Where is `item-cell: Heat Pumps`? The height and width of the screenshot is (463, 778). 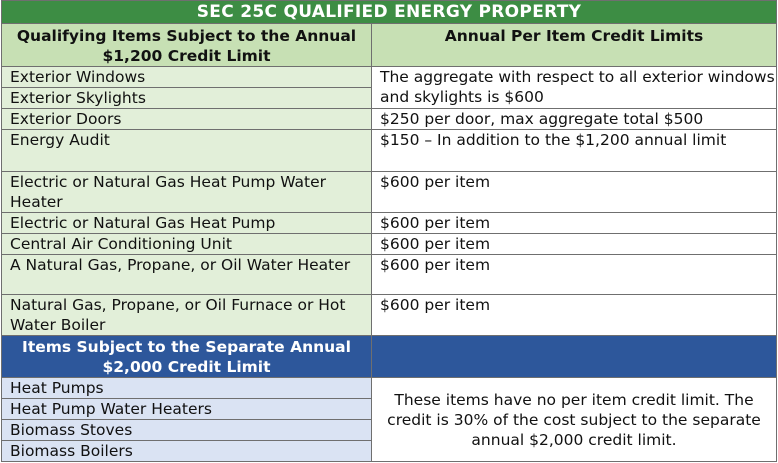
item-cell: Heat Pumps is located at coordinates (186, 388).